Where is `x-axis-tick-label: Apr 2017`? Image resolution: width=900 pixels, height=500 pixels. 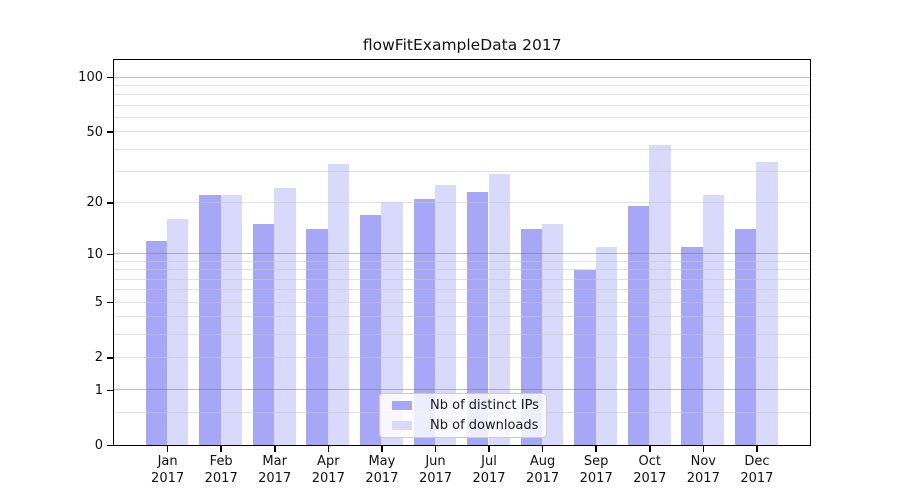 x-axis-tick-label: Apr 2017 is located at coordinates (328, 470).